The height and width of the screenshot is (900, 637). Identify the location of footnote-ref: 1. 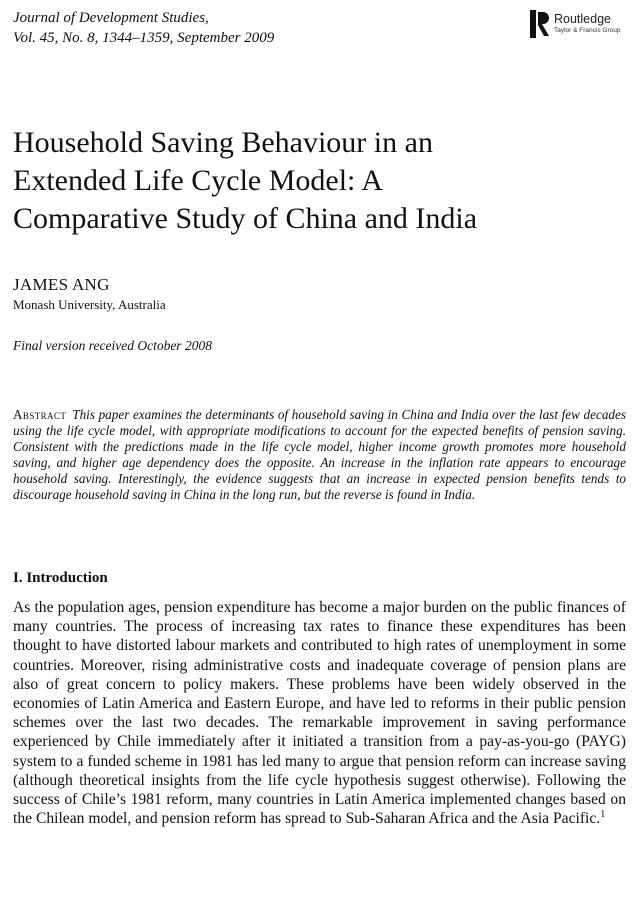
(603, 815).